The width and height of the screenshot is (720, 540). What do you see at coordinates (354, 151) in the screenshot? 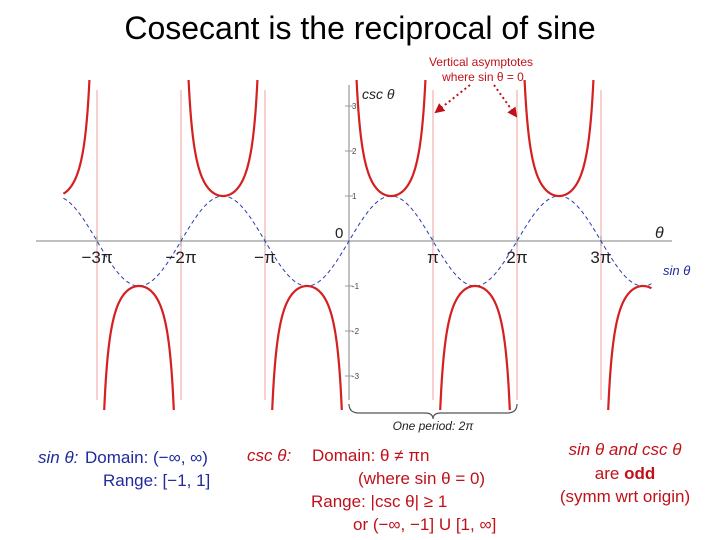
I see `y-tick-label-1: 2` at bounding box center [354, 151].